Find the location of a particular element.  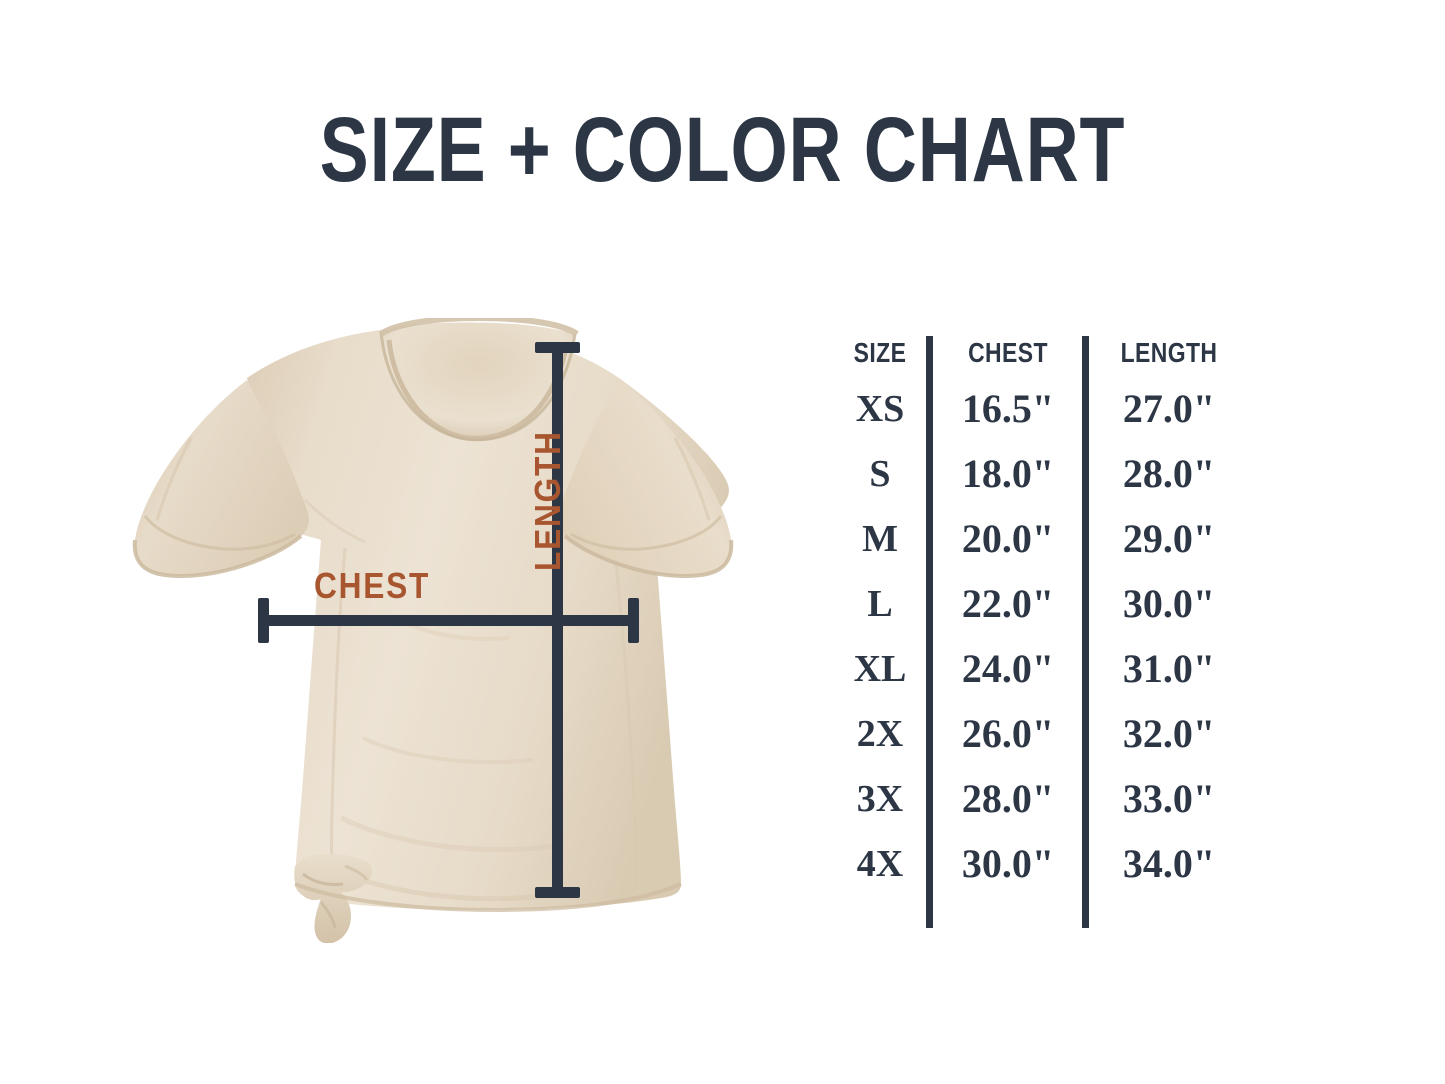

cell-chest-xs: 16.5" is located at coordinates (1008, 408).